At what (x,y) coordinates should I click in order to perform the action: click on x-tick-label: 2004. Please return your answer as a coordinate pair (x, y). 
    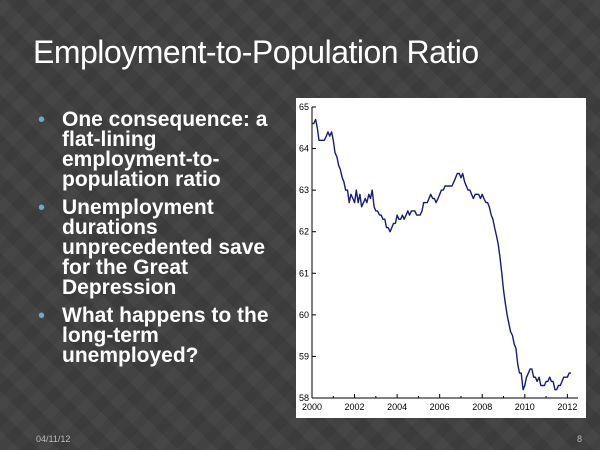
    Looking at the image, I should click on (397, 407).